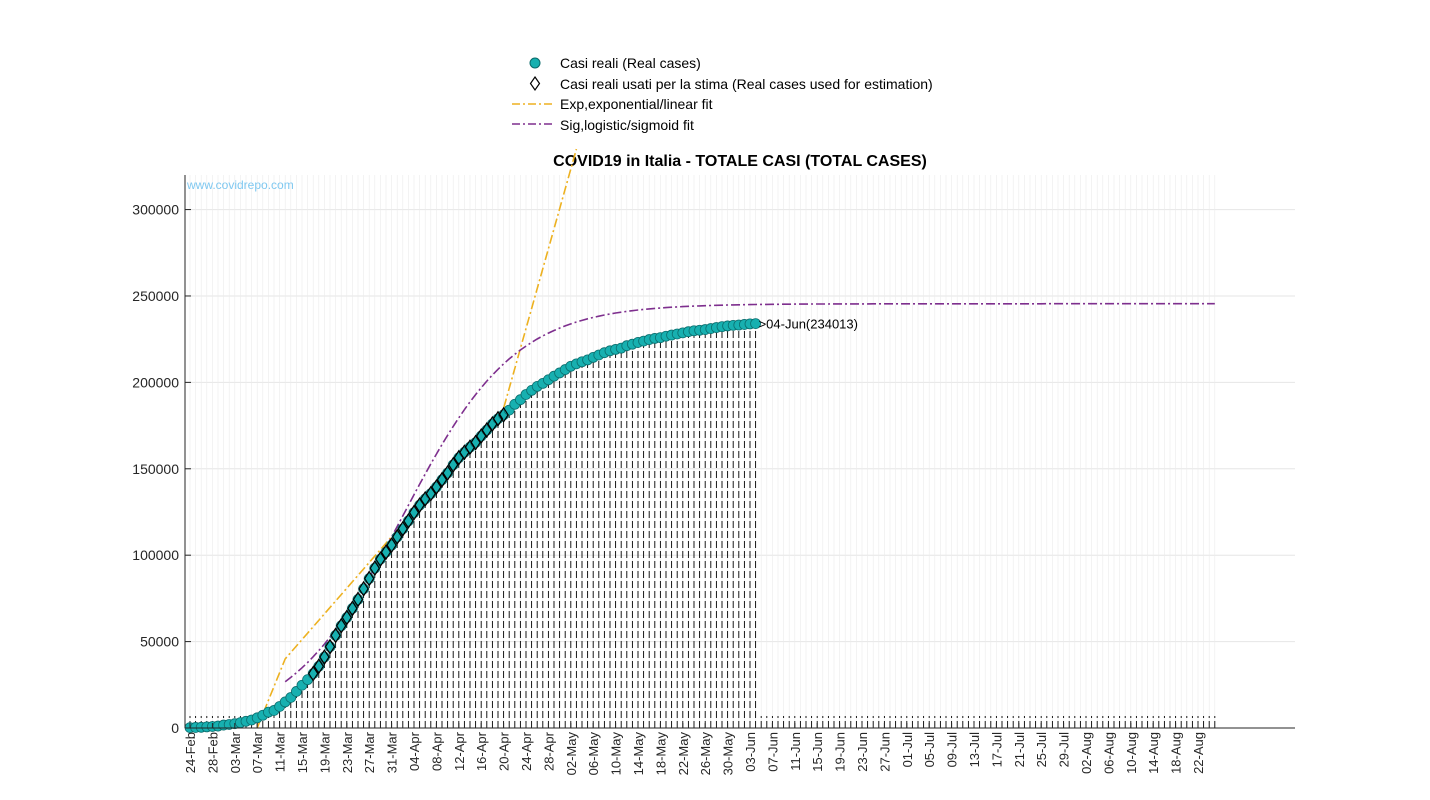  Describe the element at coordinates (526, 751) in the screenshot. I see `x-tick-label-15: 24-Apr` at that location.